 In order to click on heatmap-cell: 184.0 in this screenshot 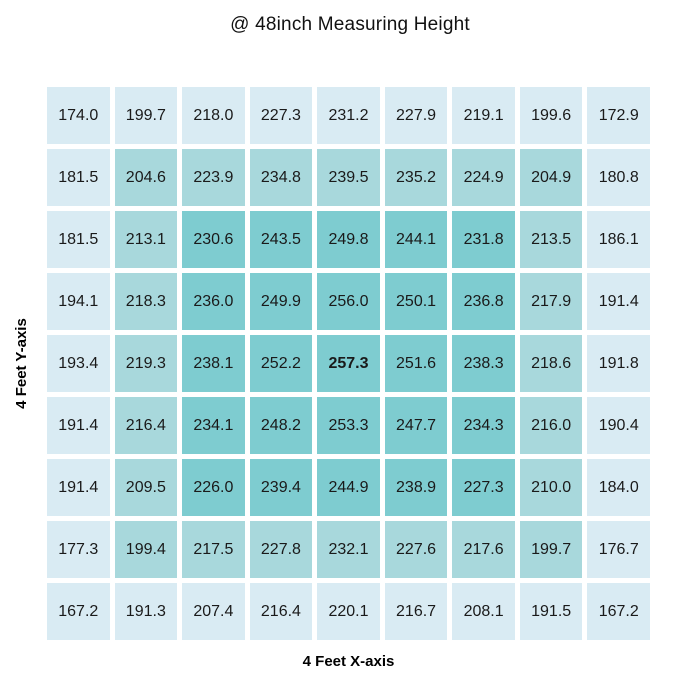, I will do `click(618, 487)`.